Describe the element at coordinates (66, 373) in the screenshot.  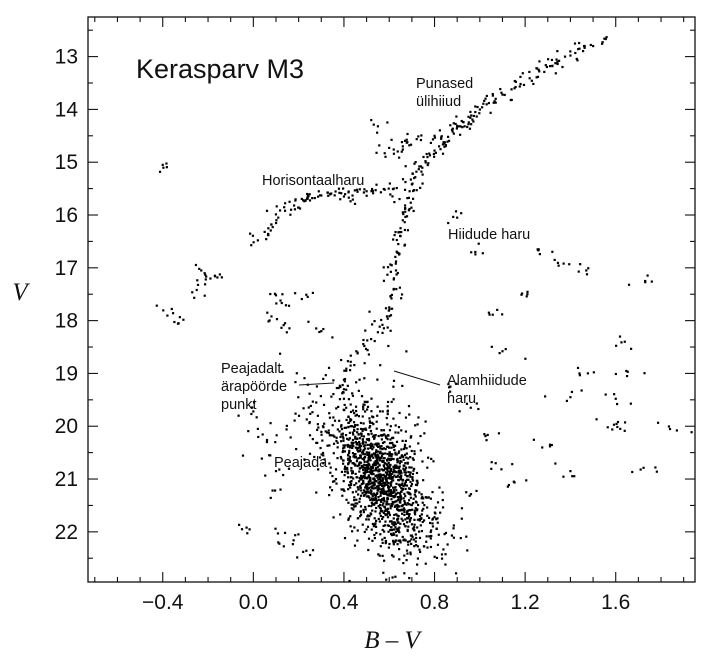
I see `y-tick-label: 19` at that location.